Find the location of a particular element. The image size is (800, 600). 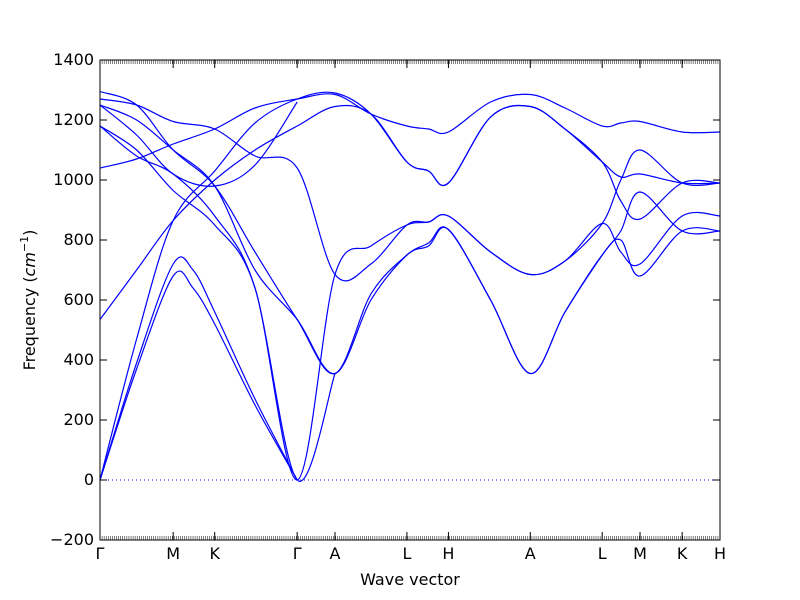

y-axis-label-text: Frequency ( is located at coordinates (29, 323).